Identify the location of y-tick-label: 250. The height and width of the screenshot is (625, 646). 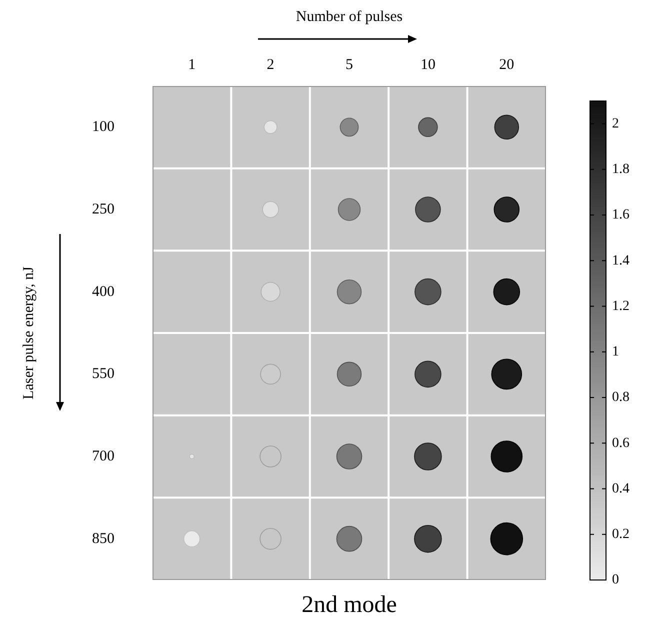
(103, 209).